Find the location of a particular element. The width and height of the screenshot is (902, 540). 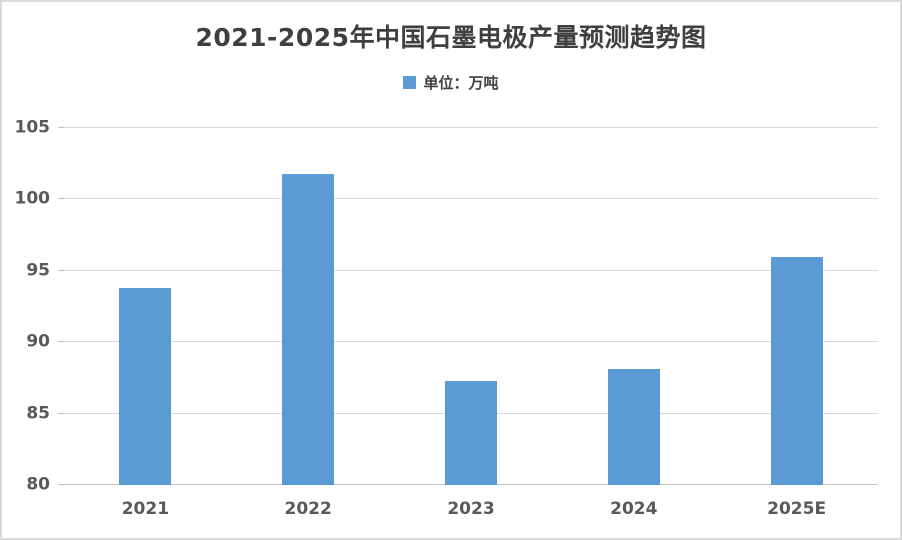

x-axis-label-2025E: 2025E is located at coordinates (797, 509).